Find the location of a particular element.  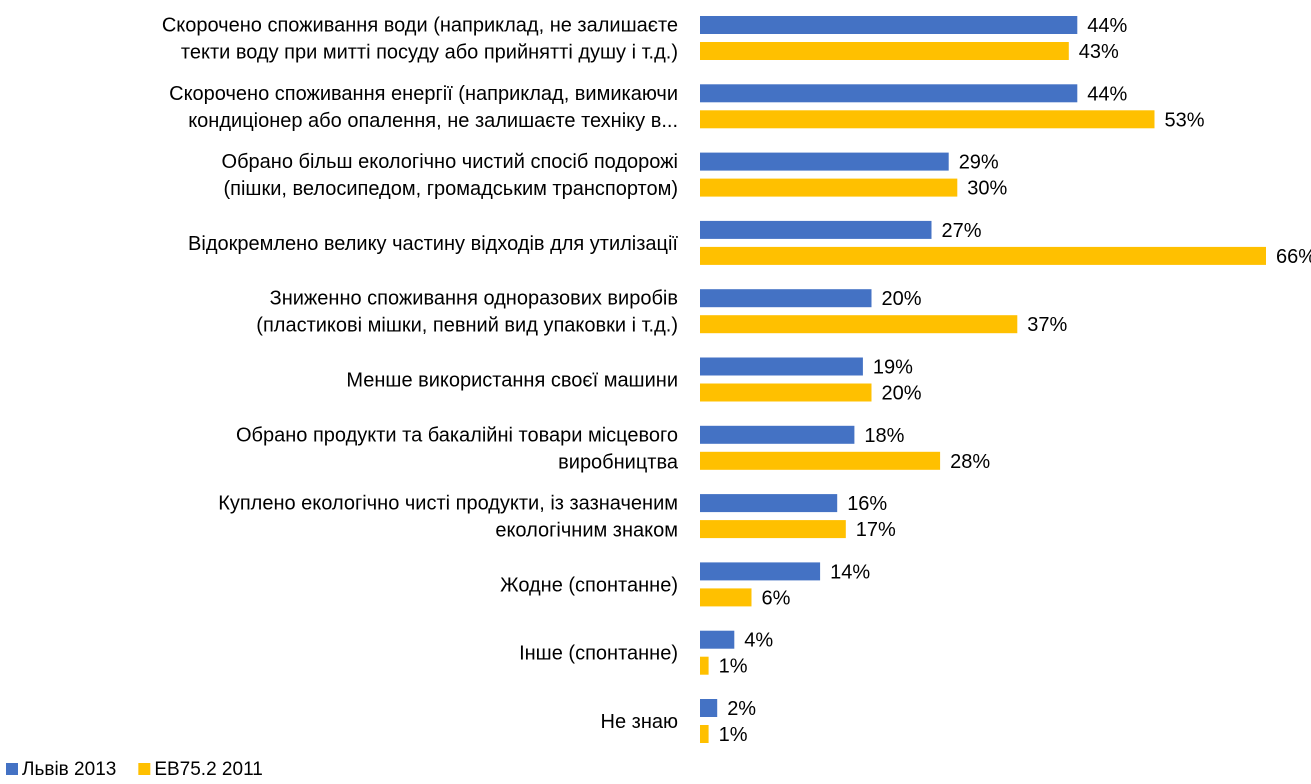

category-label-line: виробництва is located at coordinates (618, 462).